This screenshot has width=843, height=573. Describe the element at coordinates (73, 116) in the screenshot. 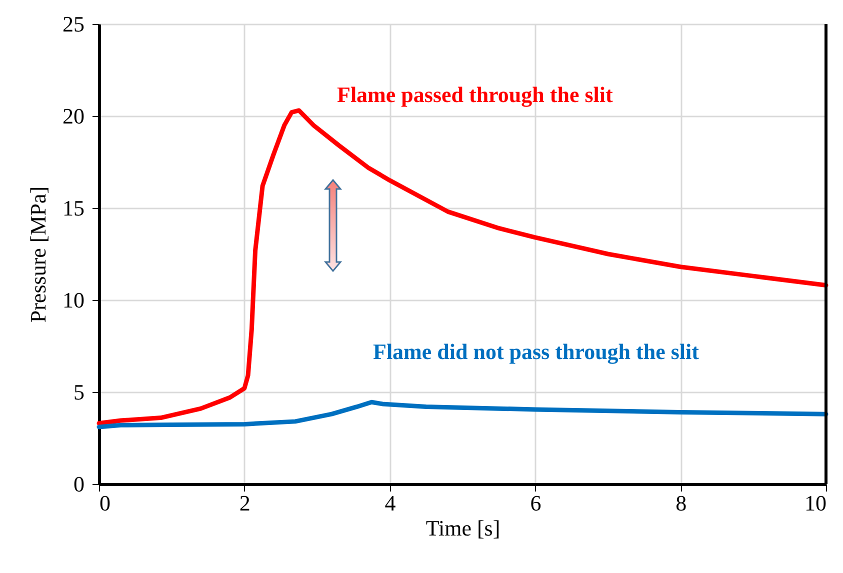

I see `y-tick-label: 20` at that location.